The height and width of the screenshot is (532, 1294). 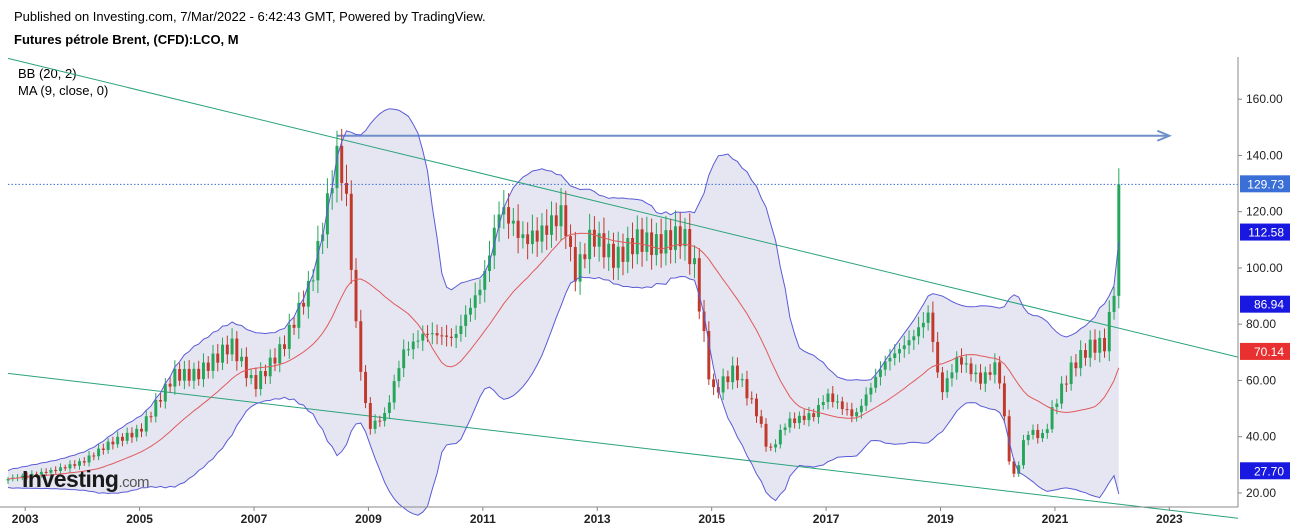 What do you see at coordinates (940, 519) in the screenshot?
I see `x-tick-label: 2019` at bounding box center [940, 519].